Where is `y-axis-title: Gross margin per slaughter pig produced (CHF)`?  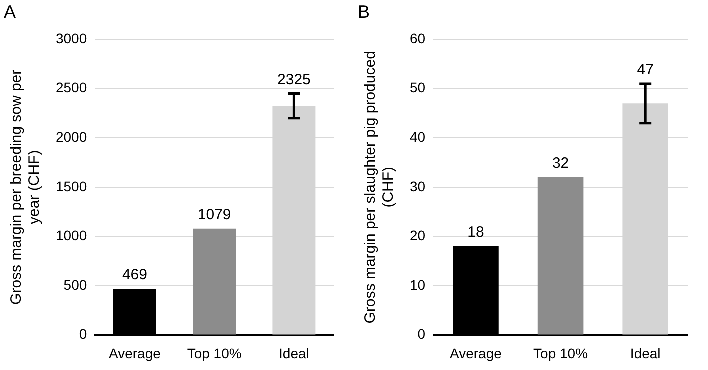 y-axis-title: Gross margin per slaughter pig produced (CHF) is located at coordinates (380, 187).